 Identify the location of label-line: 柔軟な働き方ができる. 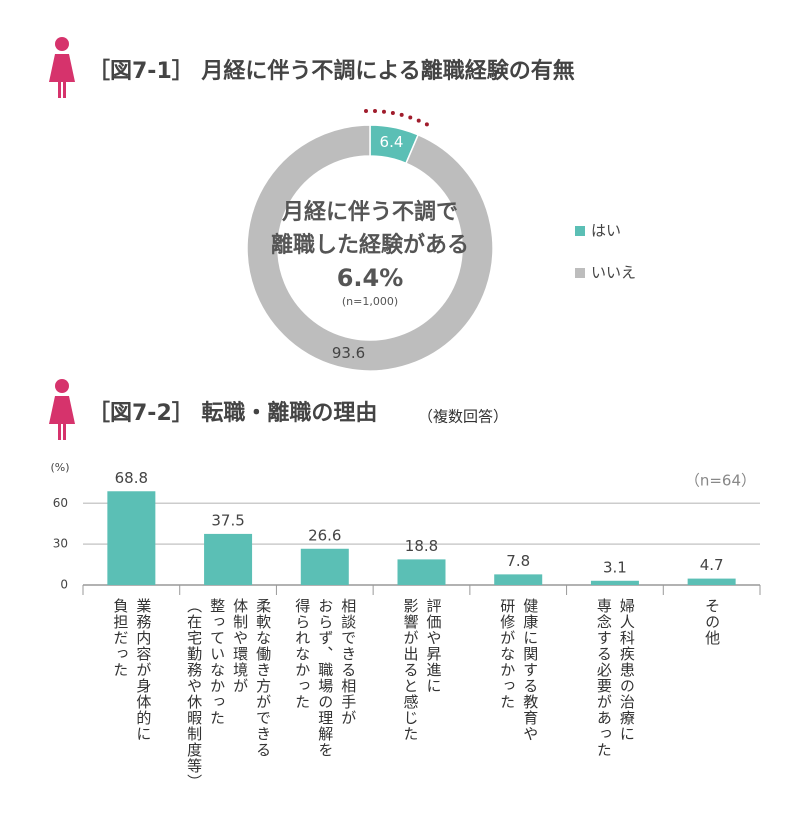
(263, 678).